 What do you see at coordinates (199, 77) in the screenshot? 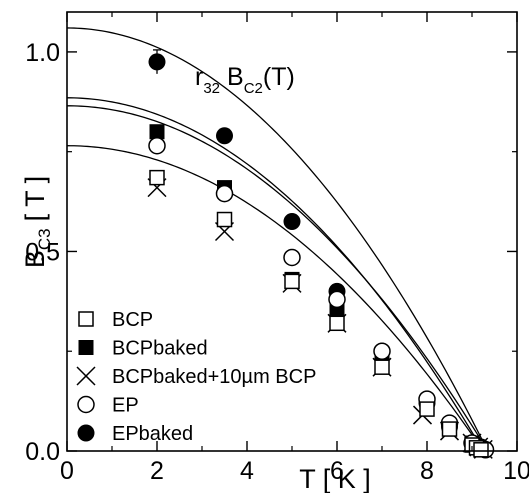
I see `annotation-r: r` at bounding box center [199, 77].